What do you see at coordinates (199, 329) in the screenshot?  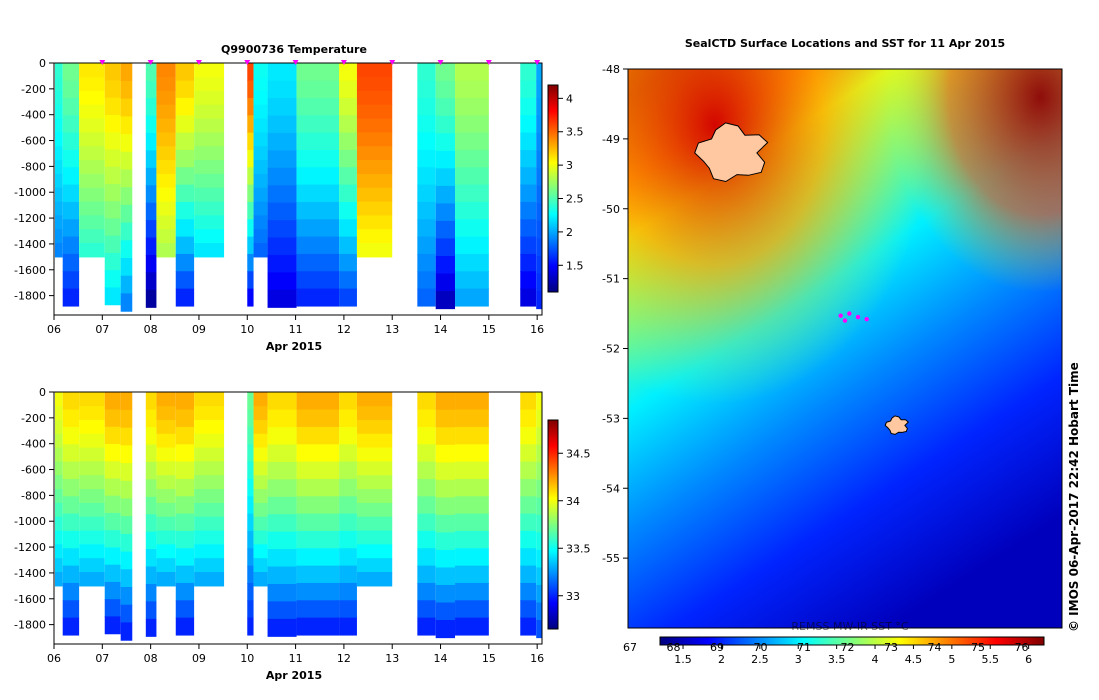 I see `x-tick-label: 09` at bounding box center [199, 329].